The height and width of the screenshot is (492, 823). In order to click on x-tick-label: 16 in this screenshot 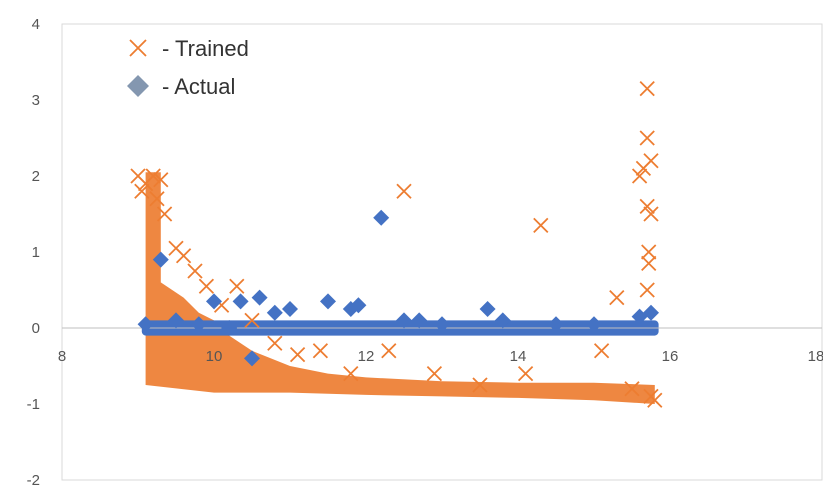, I will do `click(670, 356)`.